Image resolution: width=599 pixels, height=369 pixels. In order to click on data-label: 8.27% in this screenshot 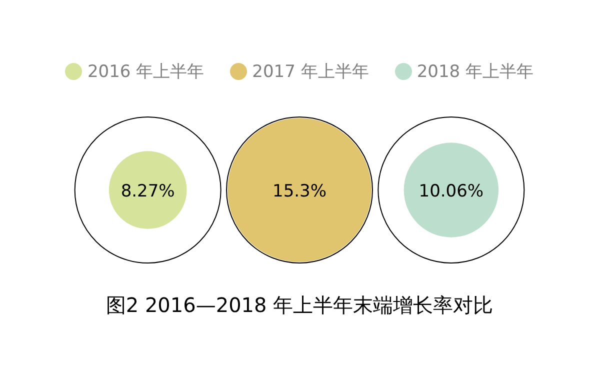, I will do `click(147, 191)`.